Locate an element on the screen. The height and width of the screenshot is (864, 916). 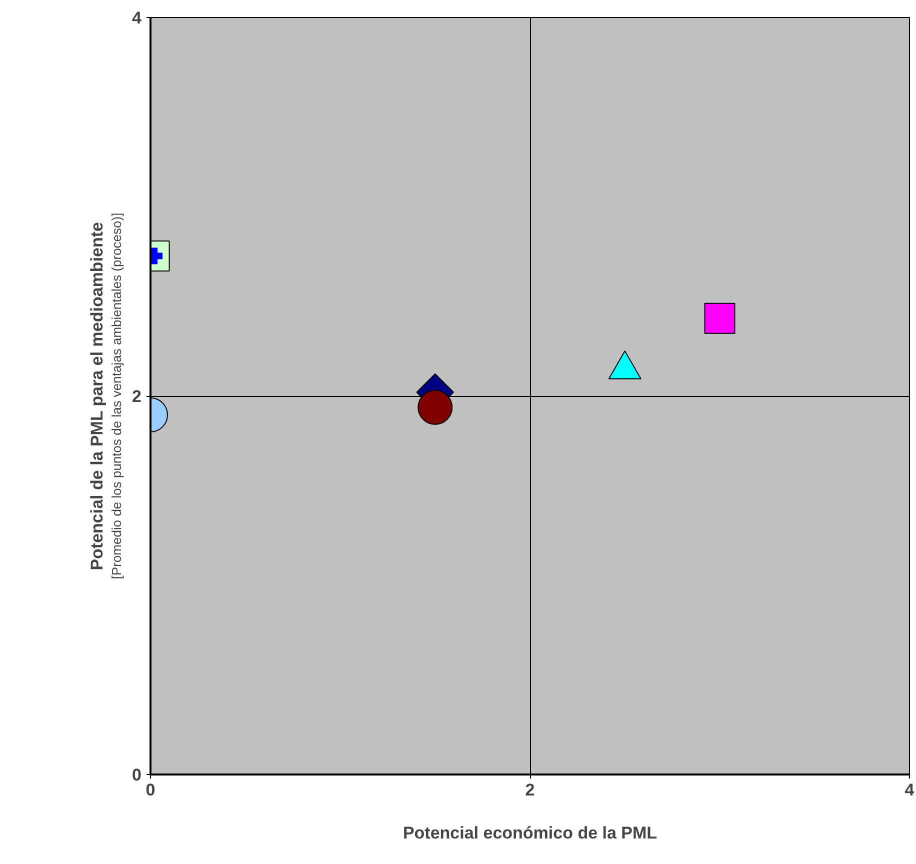
y-tick-label: 2 is located at coordinates (137, 396).